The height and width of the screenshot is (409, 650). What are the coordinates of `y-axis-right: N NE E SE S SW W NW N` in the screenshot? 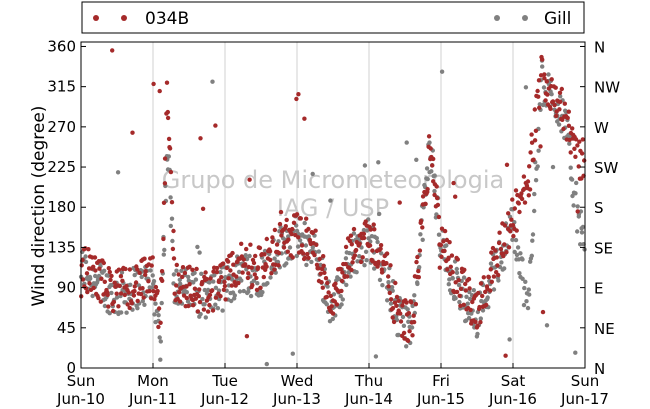 It's located at (600, 208).